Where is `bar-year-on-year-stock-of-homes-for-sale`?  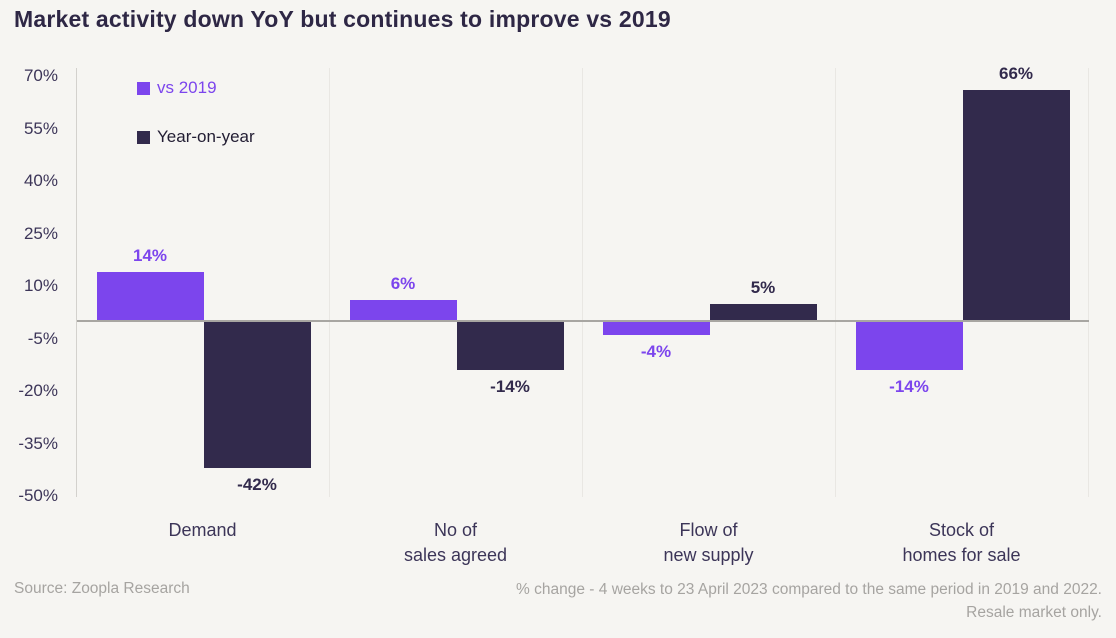 bar-year-on-year-stock-of-homes-for-sale is located at coordinates (1016, 205).